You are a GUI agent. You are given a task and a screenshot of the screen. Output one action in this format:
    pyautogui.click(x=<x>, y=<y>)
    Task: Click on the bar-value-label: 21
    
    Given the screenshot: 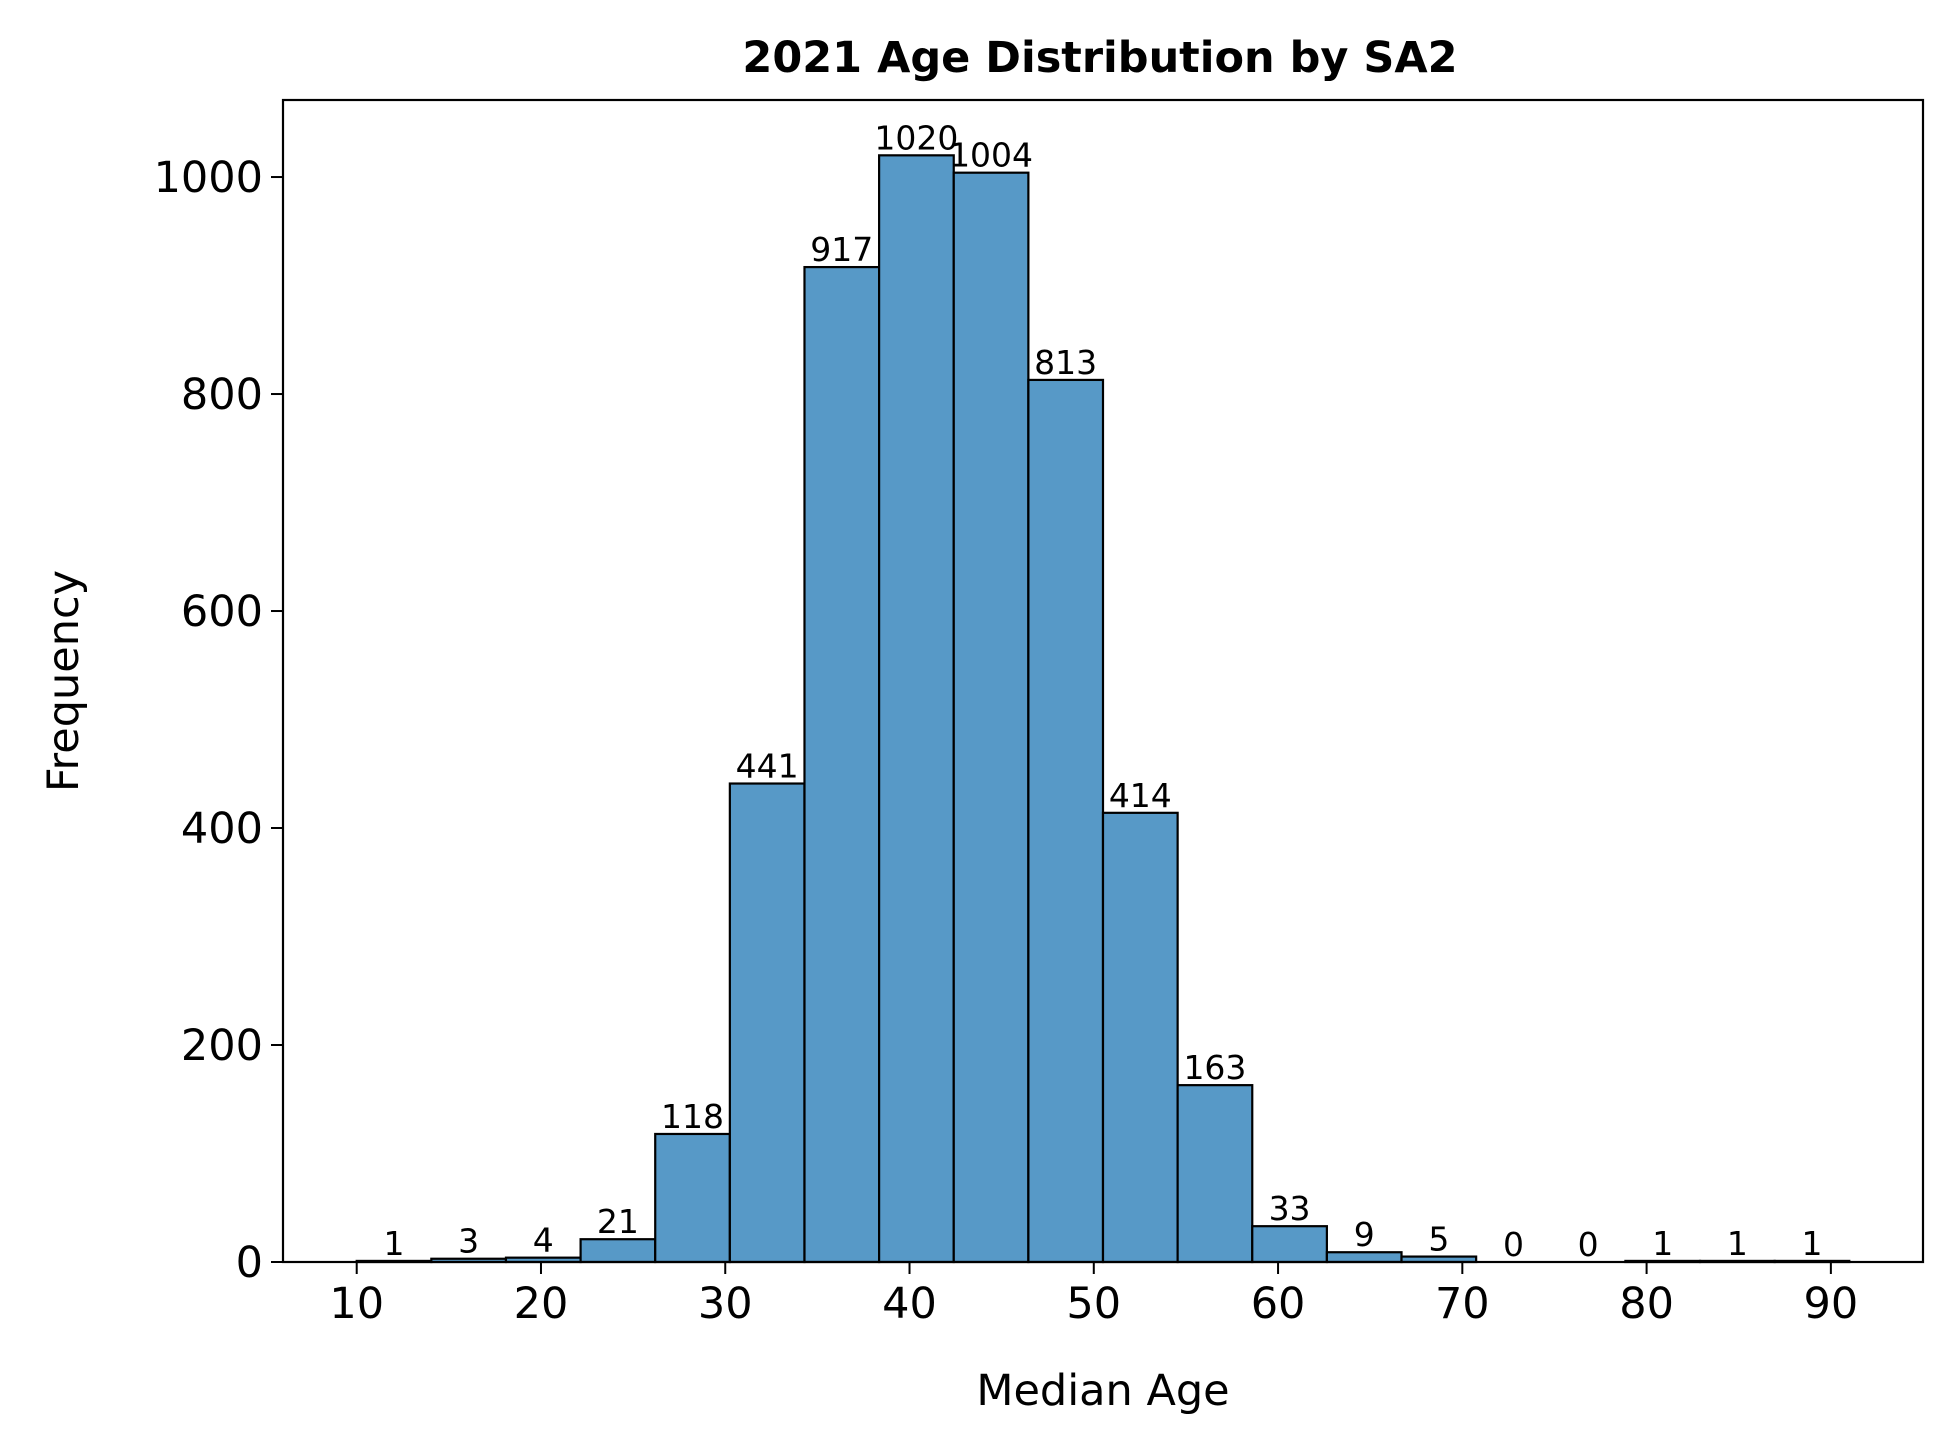 What is the action you would take?
    pyautogui.click(x=618, y=1221)
    